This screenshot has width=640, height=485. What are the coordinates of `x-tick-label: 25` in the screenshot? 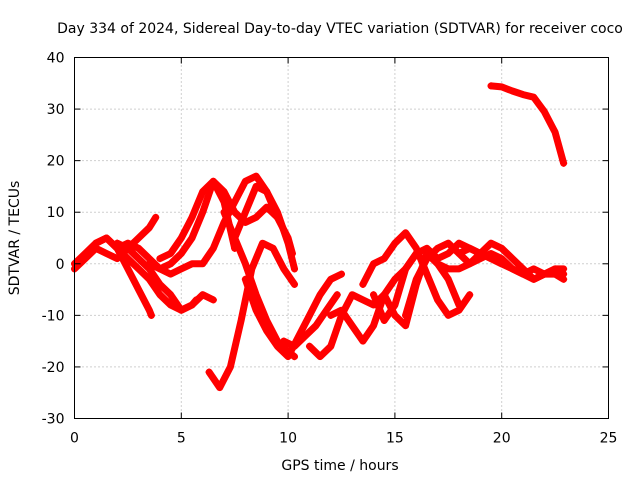 It's located at (609, 439).